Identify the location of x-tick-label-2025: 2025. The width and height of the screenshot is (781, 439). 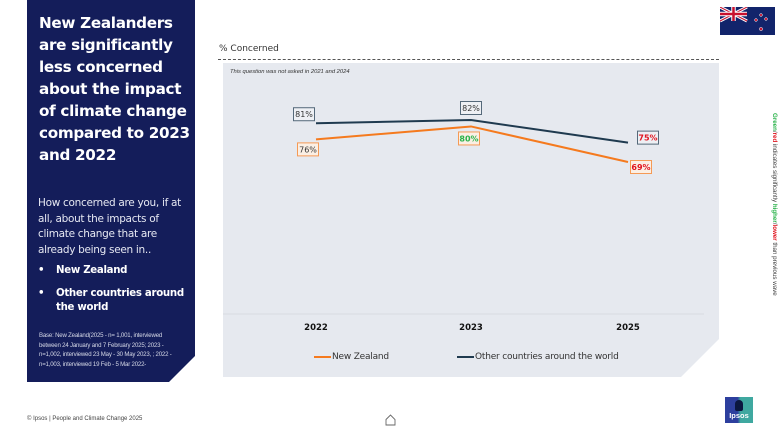
(628, 328).